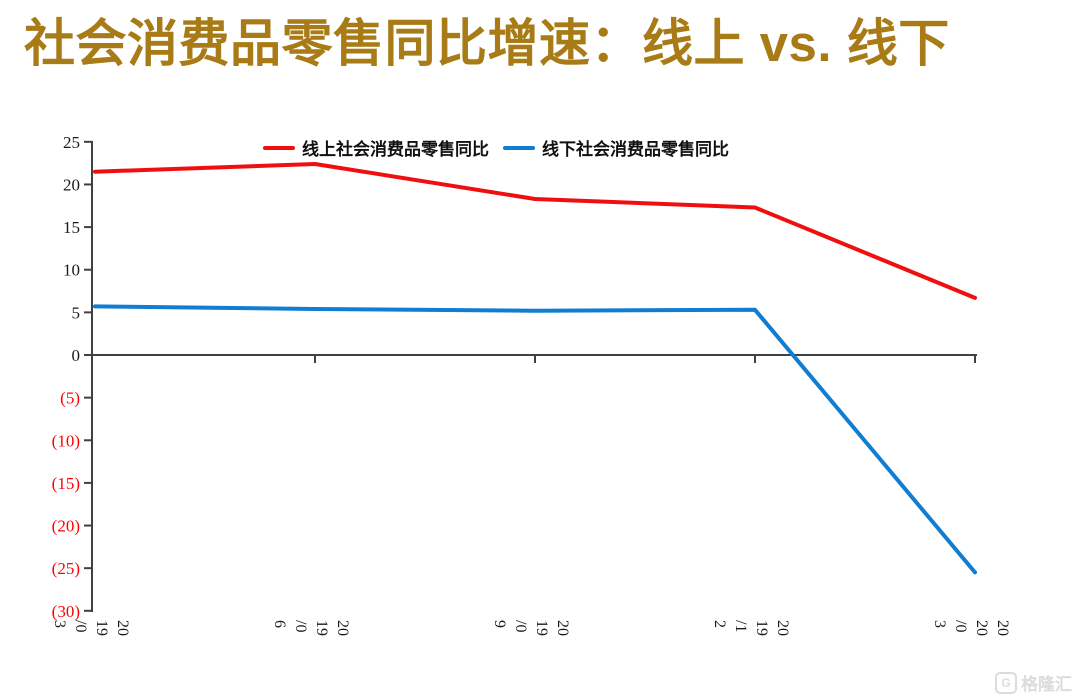 The width and height of the screenshot is (1080, 699). I want to click on legend-label-online: 线上社会消费品零售同比, so click(395, 149).